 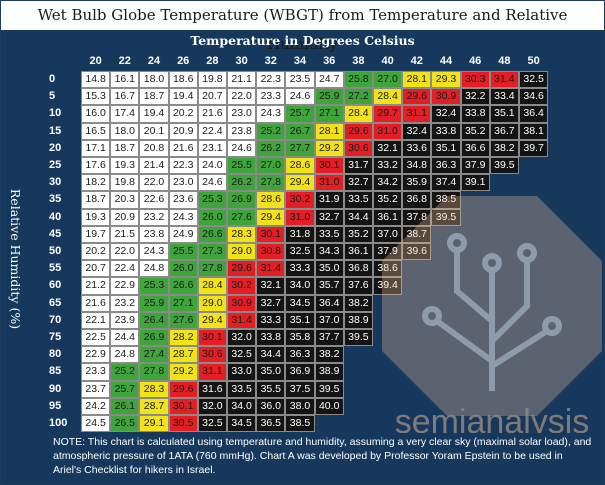 I want to click on wbgt-cell: 30.2, so click(x=300, y=200).